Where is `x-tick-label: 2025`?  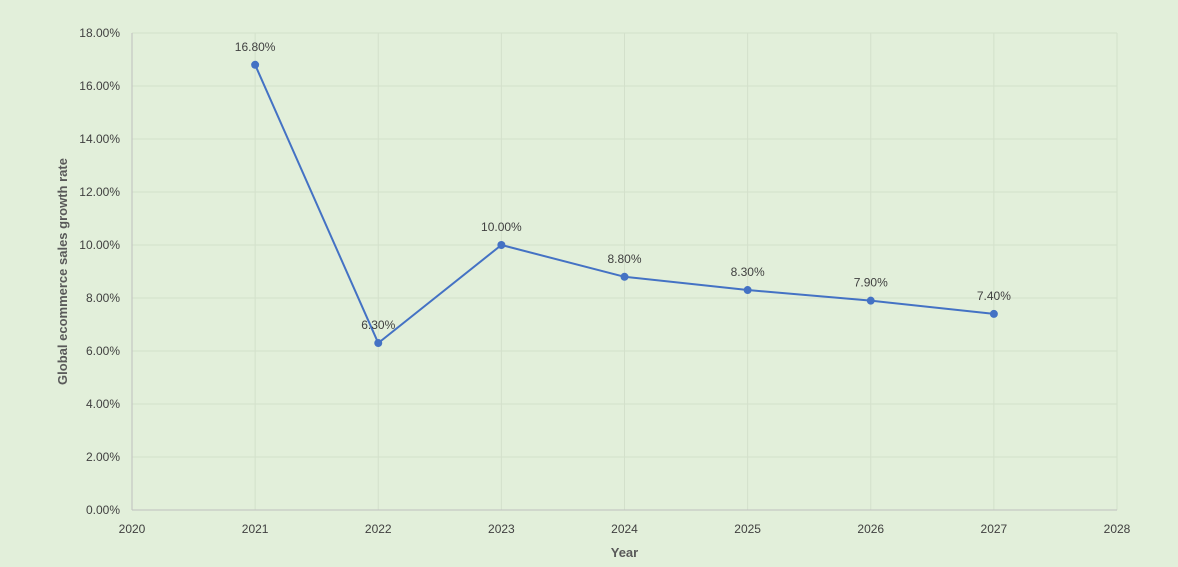 x-tick-label: 2025 is located at coordinates (747, 529).